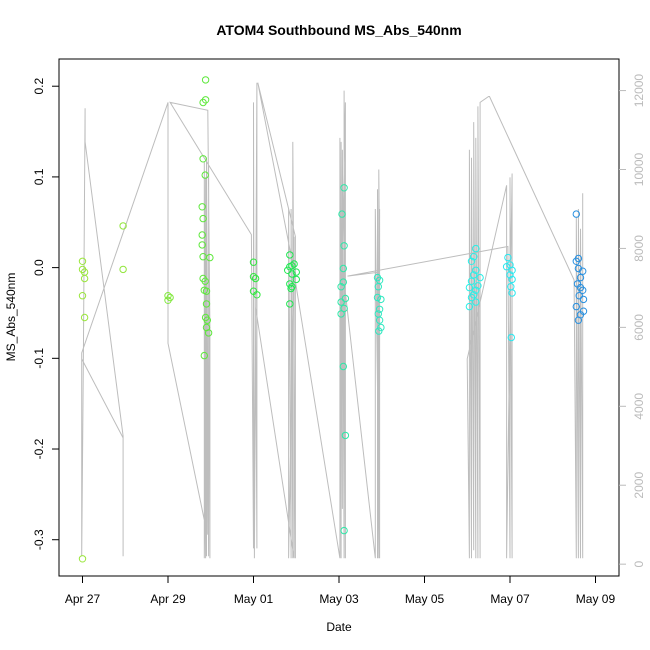  Describe the element at coordinates (39, 267) in the screenshot. I see `y-tick-label: 0.0` at that location.